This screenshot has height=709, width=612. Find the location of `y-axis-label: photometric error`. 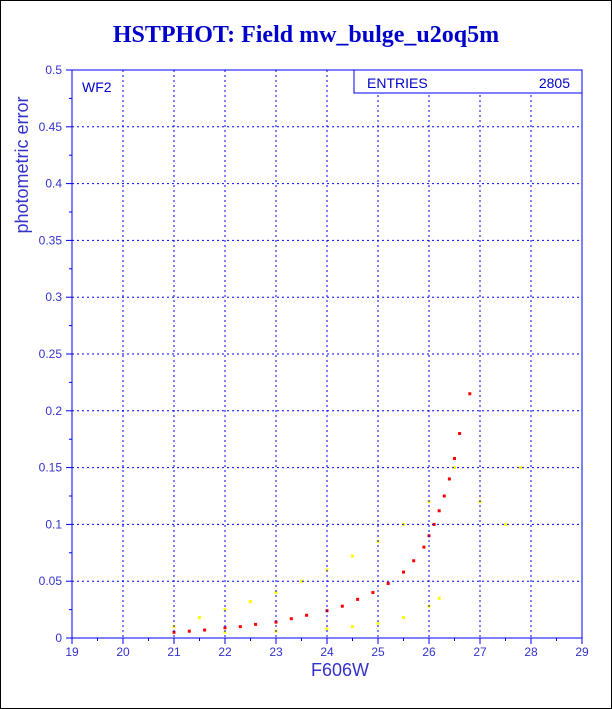

y-axis-label: photometric error is located at coordinates (22, 164).